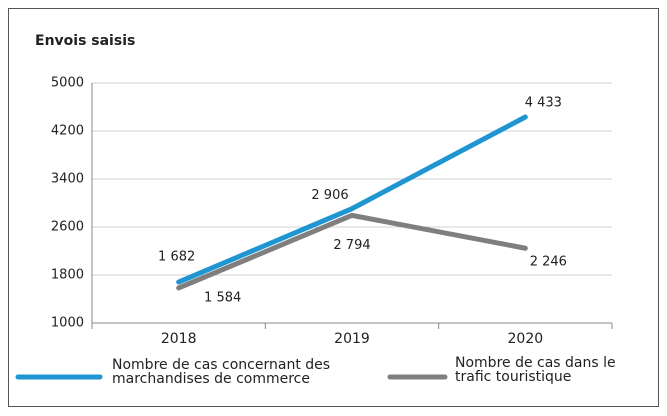 The width and height of the screenshot is (667, 416). I want to click on y-tick-label: 1000, so click(67, 323).